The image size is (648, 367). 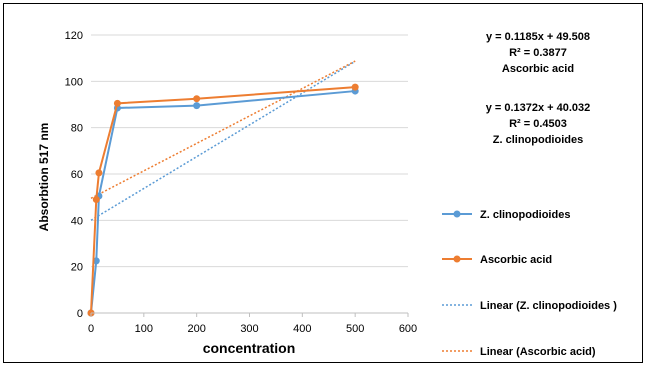 What do you see at coordinates (44, 177) in the screenshot?
I see `y-axis-title: Absorbtion 517 nm` at bounding box center [44, 177].